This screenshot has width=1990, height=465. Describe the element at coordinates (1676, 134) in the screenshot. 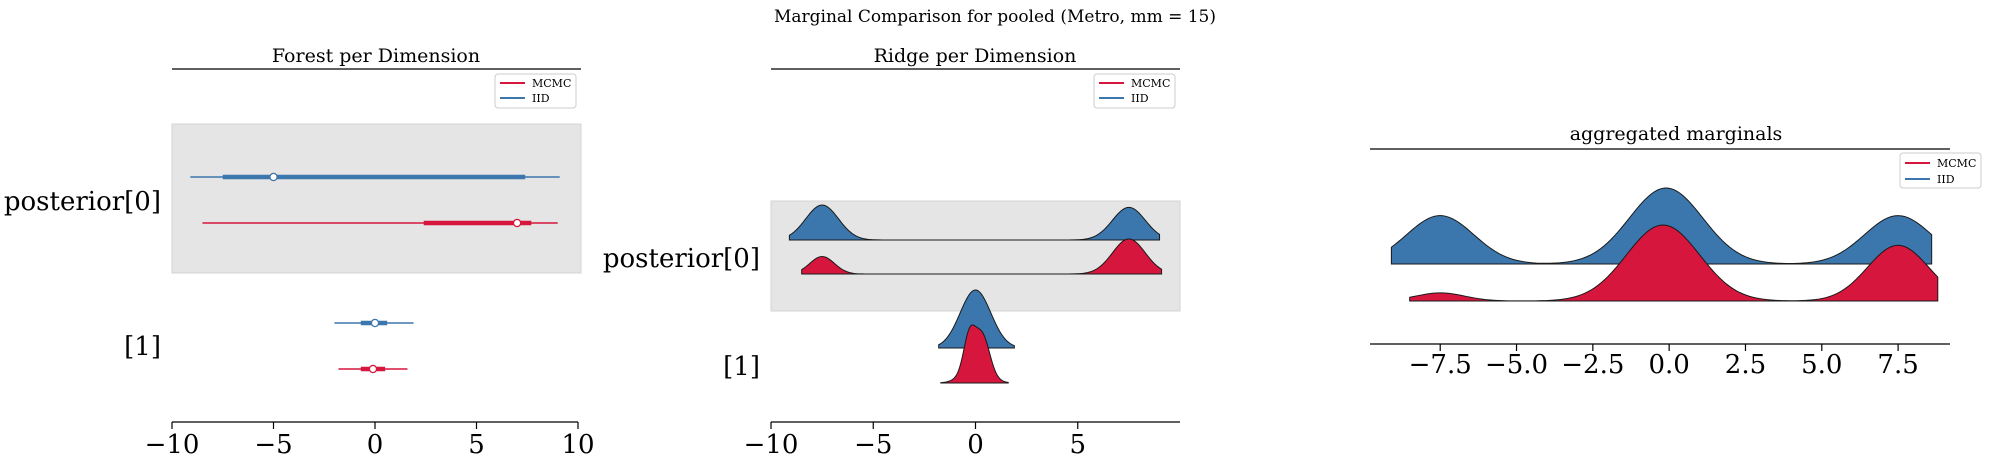

I see `panel-title: aggregated marginals` at that location.